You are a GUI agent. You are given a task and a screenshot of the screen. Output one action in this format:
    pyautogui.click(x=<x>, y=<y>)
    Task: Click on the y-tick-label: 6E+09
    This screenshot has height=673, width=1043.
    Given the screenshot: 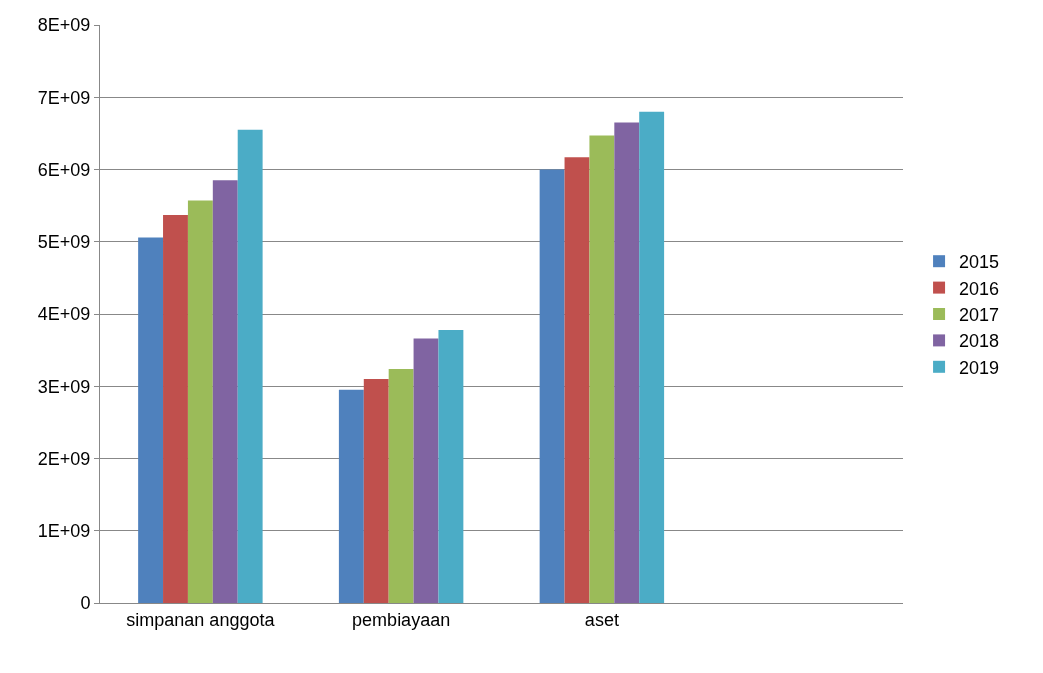 What is the action you would take?
    pyautogui.click(x=64, y=169)
    